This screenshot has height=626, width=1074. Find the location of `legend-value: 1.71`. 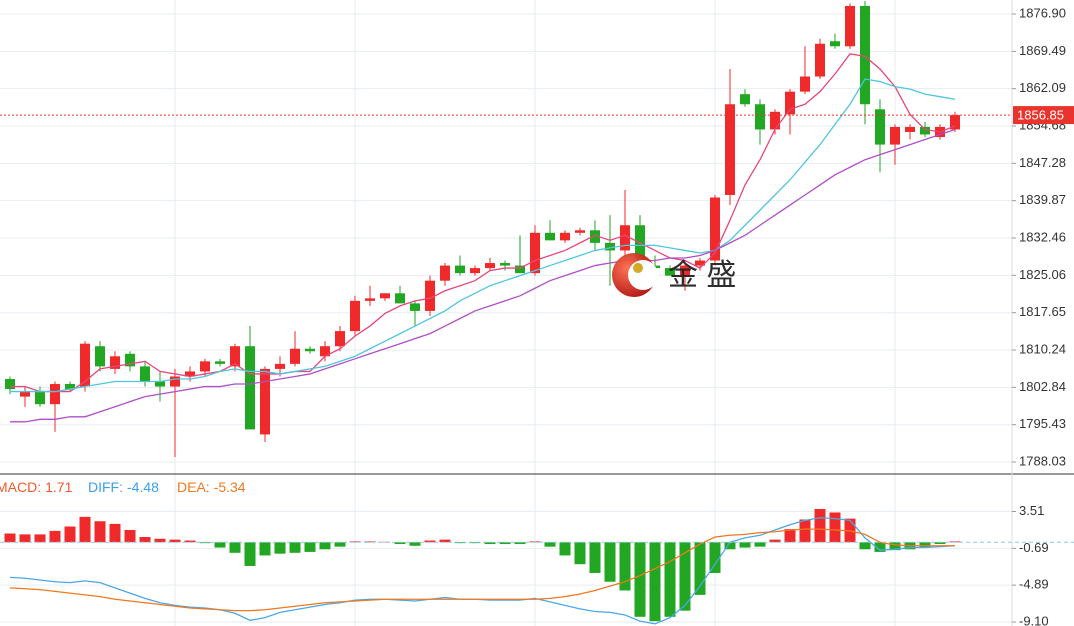

legend-value: 1.71 is located at coordinates (58, 487).